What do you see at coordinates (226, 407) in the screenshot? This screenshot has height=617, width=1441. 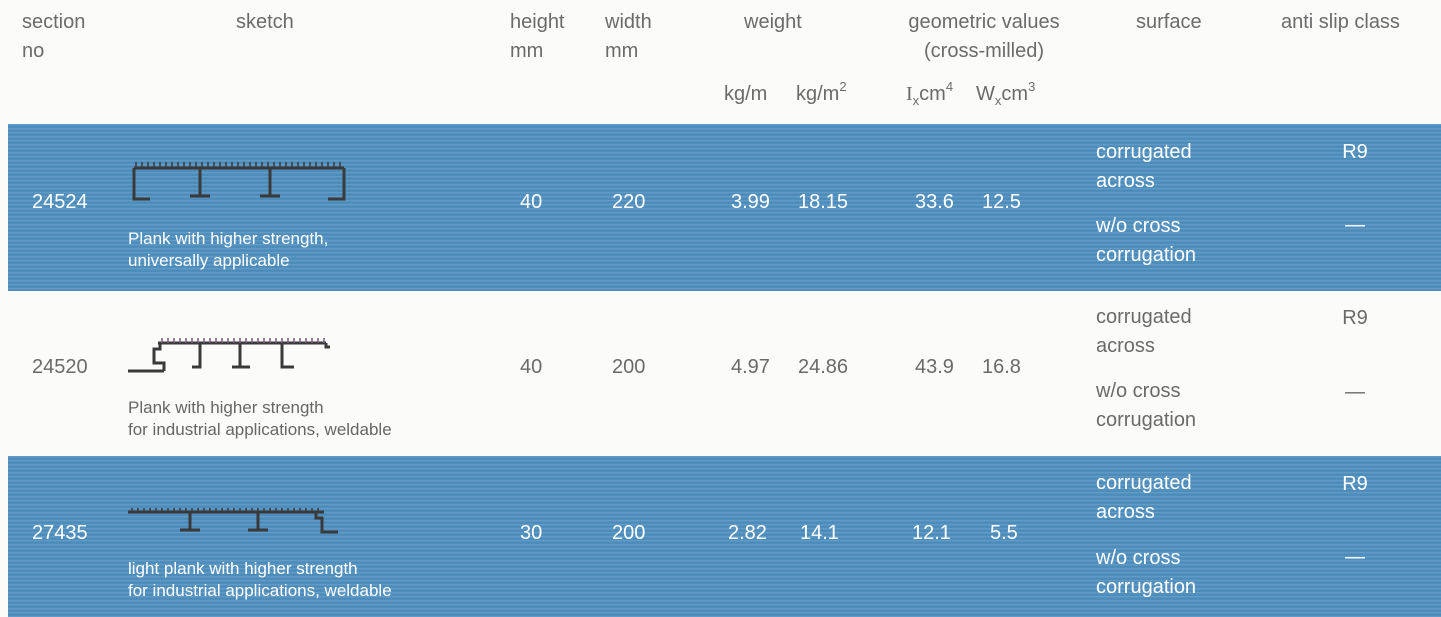 I see `description-line-1: Plank with higher strength` at bounding box center [226, 407].